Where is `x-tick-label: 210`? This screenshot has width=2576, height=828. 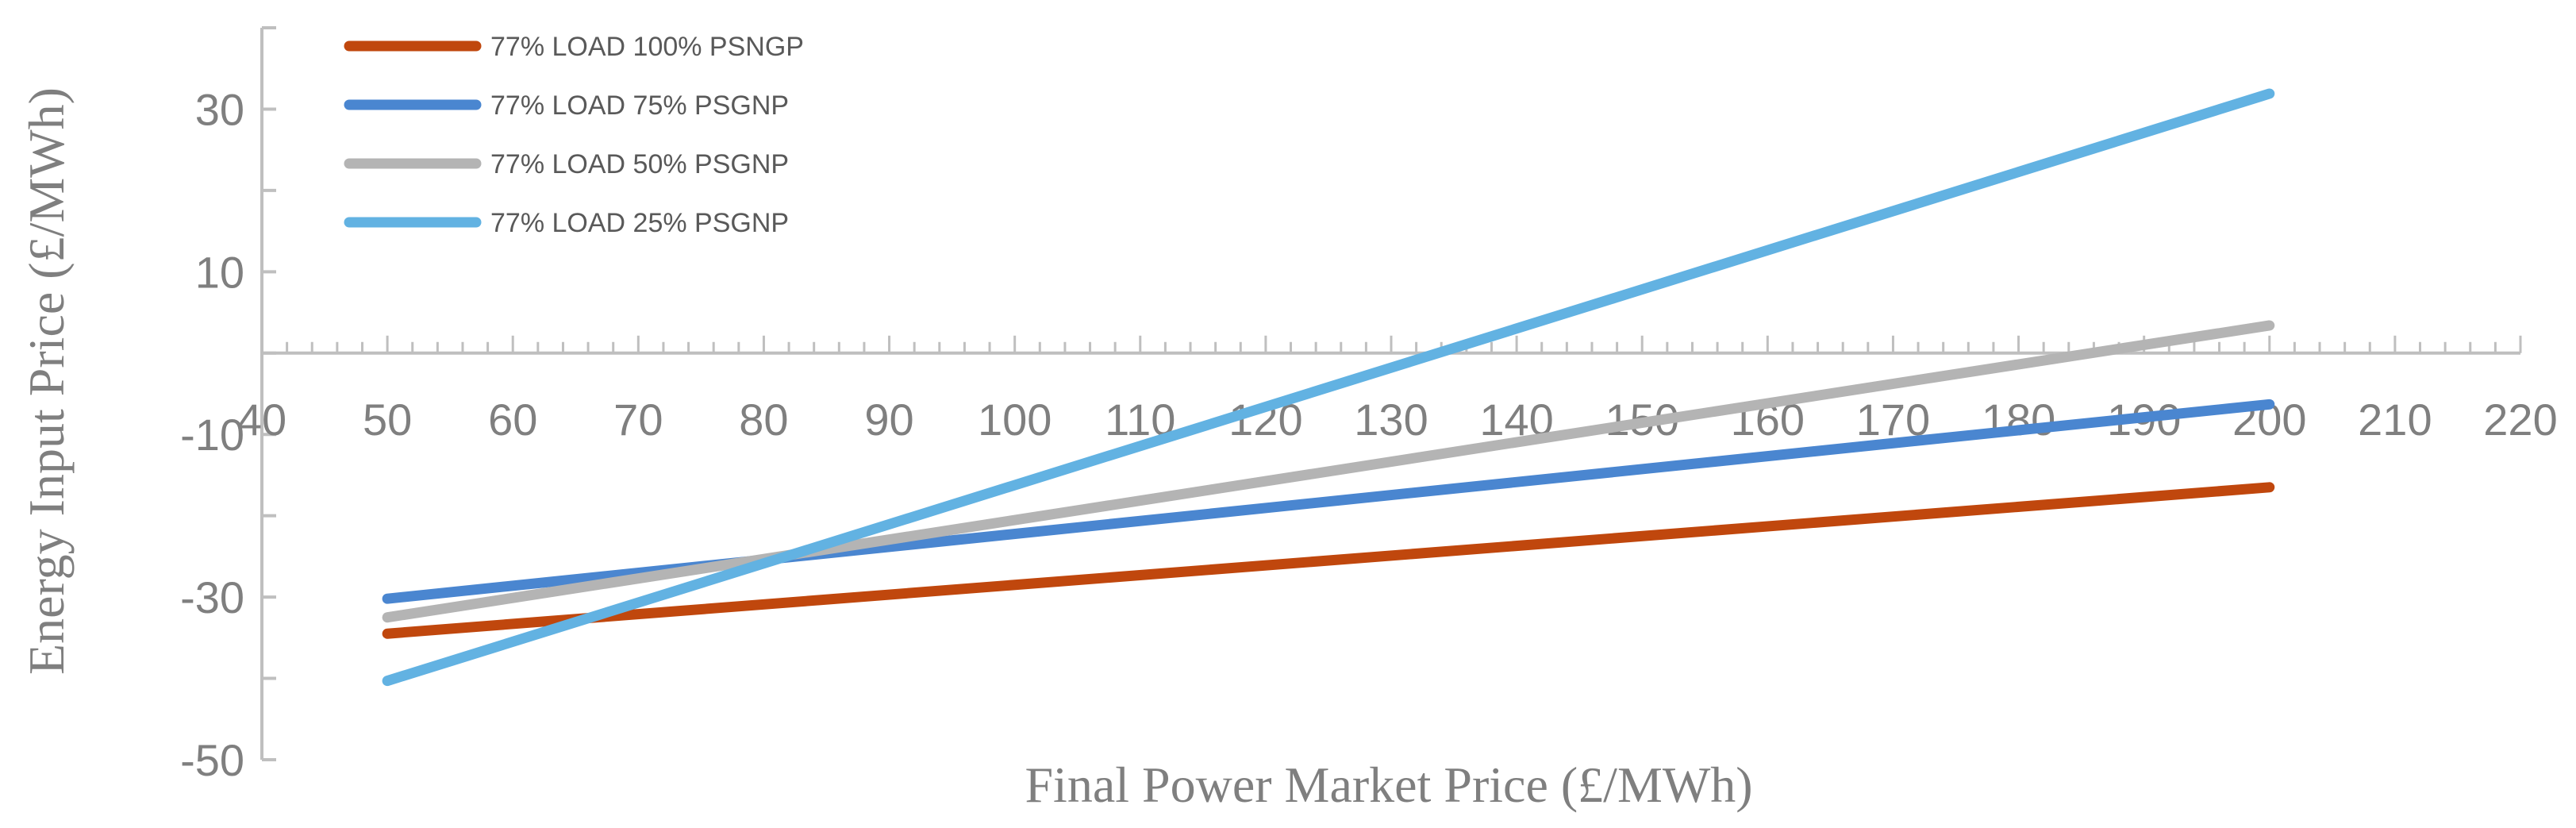 x-tick-label: 210 is located at coordinates (2395, 420).